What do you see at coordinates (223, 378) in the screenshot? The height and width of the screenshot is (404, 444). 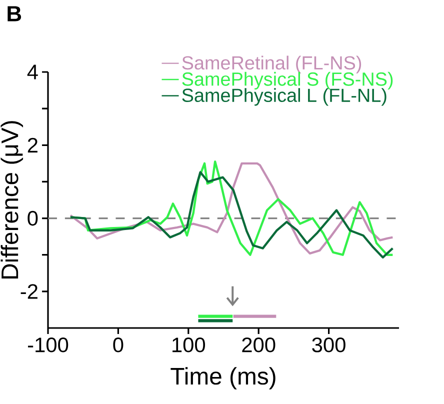 I see `x-axis-title: Time (ms)` at bounding box center [223, 378].